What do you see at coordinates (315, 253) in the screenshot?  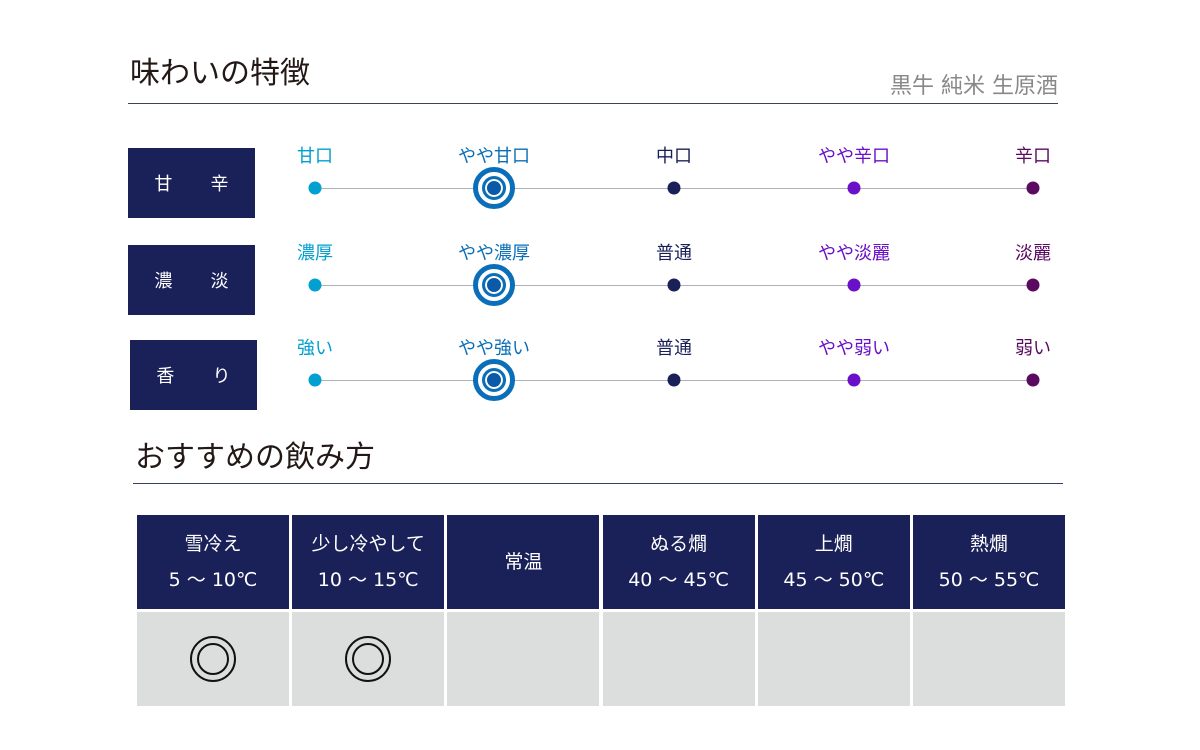 I see `scale-label: 濃厚` at bounding box center [315, 253].